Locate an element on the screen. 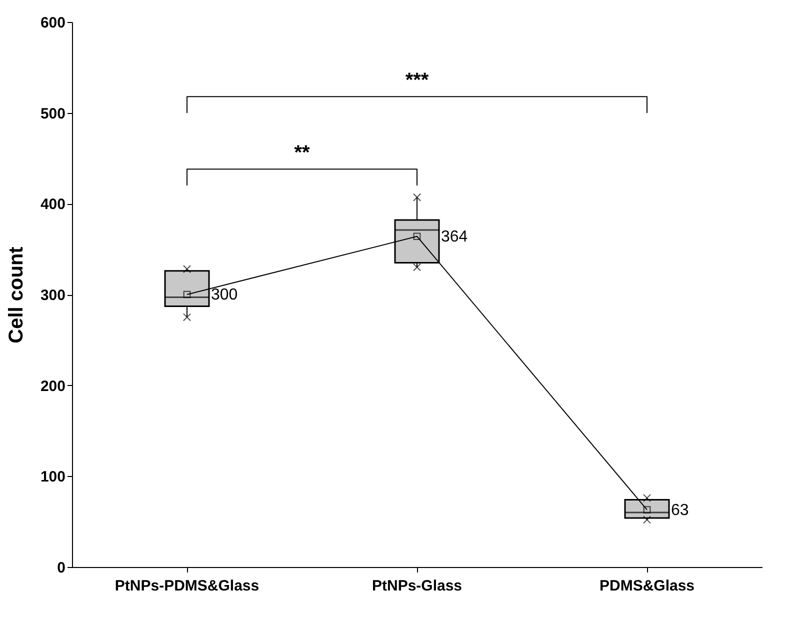  y-tick-label: 300 is located at coordinates (53, 295).